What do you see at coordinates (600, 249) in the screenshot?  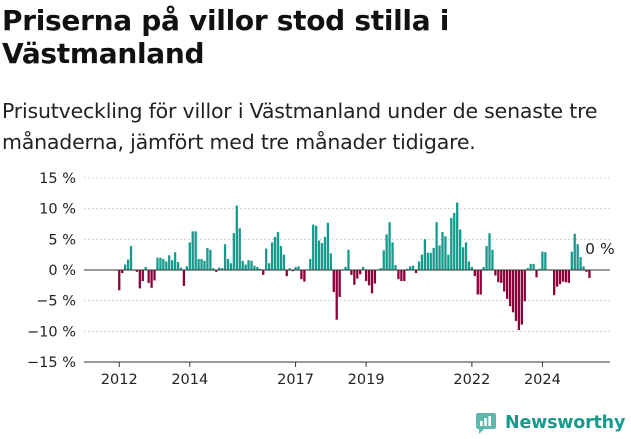 I see `value-labels: 0 %` at bounding box center [600, 249].